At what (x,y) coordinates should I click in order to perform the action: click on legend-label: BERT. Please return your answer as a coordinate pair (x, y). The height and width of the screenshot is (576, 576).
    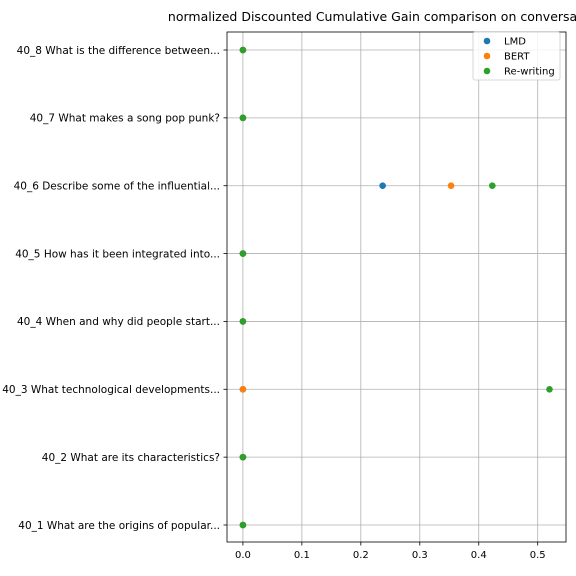
    Looking at the image, I should click on (517, 57).